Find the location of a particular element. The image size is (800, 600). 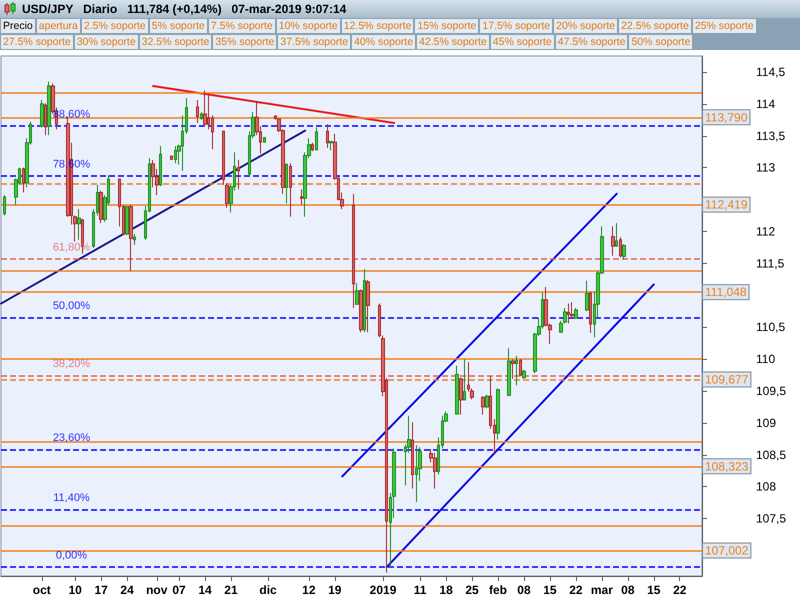

y-tick-label: 110,5 is located at coordinates (771, 327).